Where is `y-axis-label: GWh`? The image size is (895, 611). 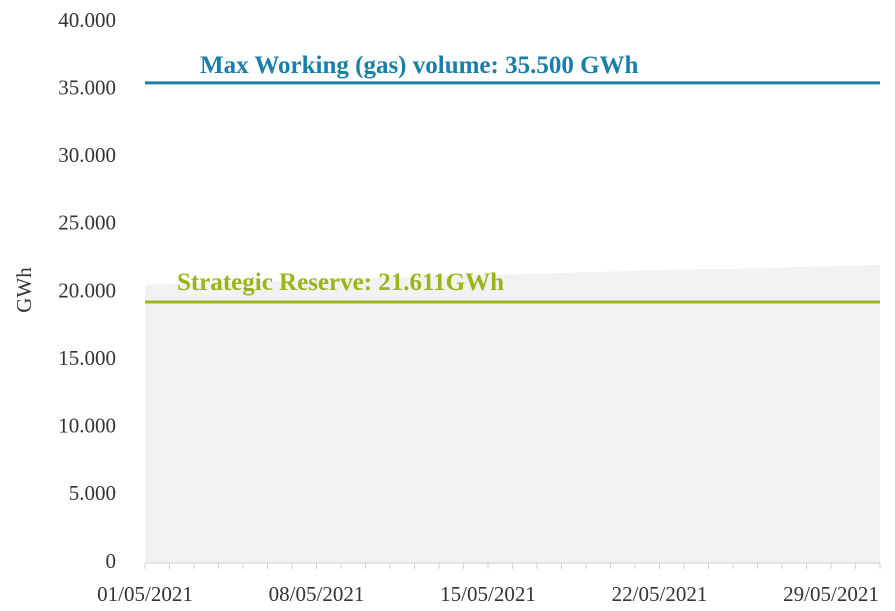
y-axis-label: GWh is located at coordinates (24, 290).